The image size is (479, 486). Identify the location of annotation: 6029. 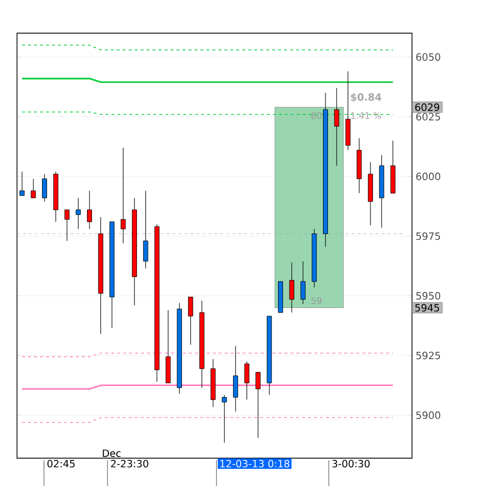
(427, 107).